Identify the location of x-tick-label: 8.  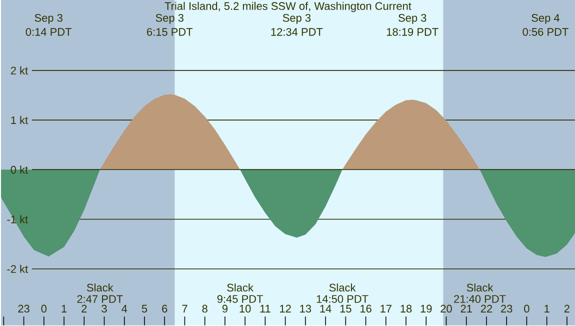
(205, 308).